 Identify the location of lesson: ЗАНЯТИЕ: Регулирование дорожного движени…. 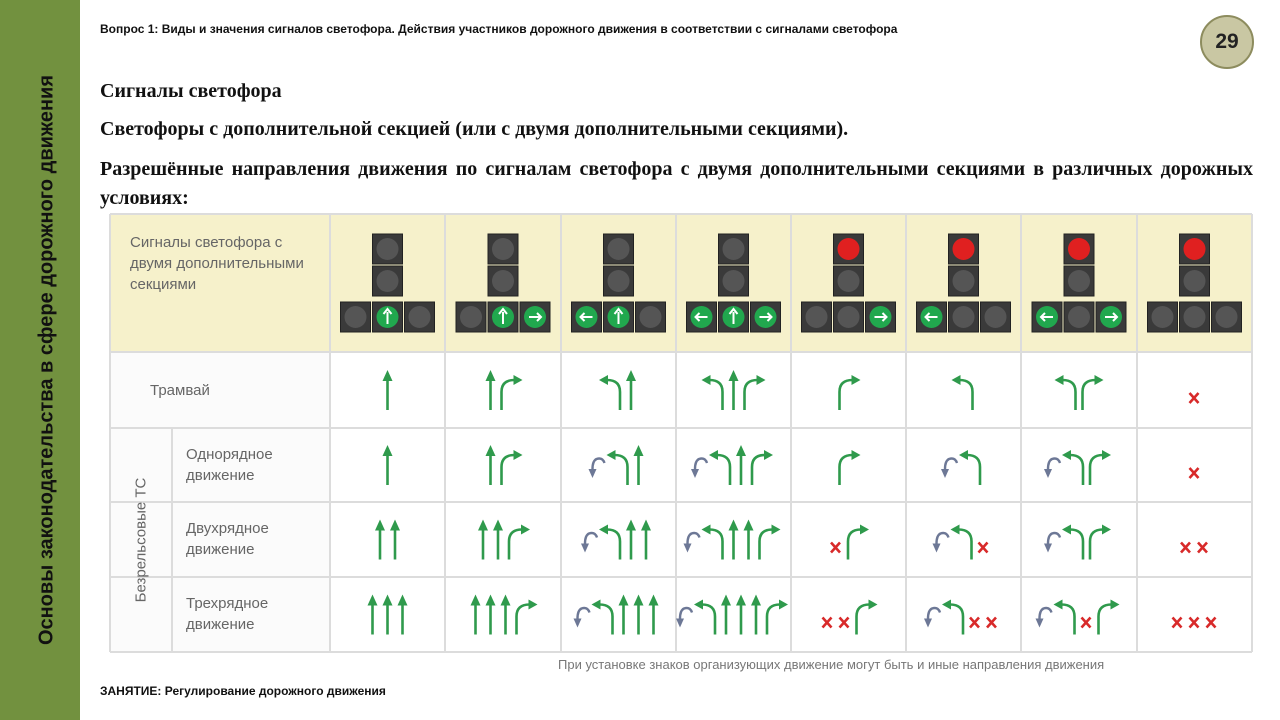
(243, 691).